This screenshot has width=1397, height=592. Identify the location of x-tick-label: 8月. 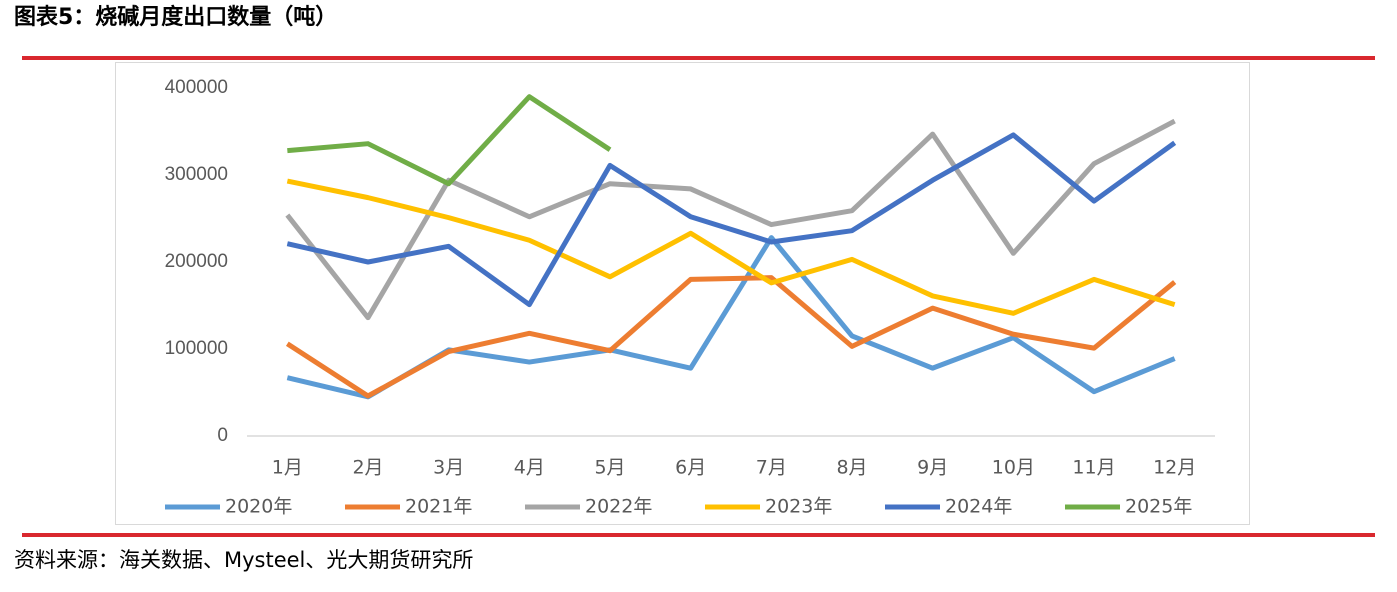
(851, 468).